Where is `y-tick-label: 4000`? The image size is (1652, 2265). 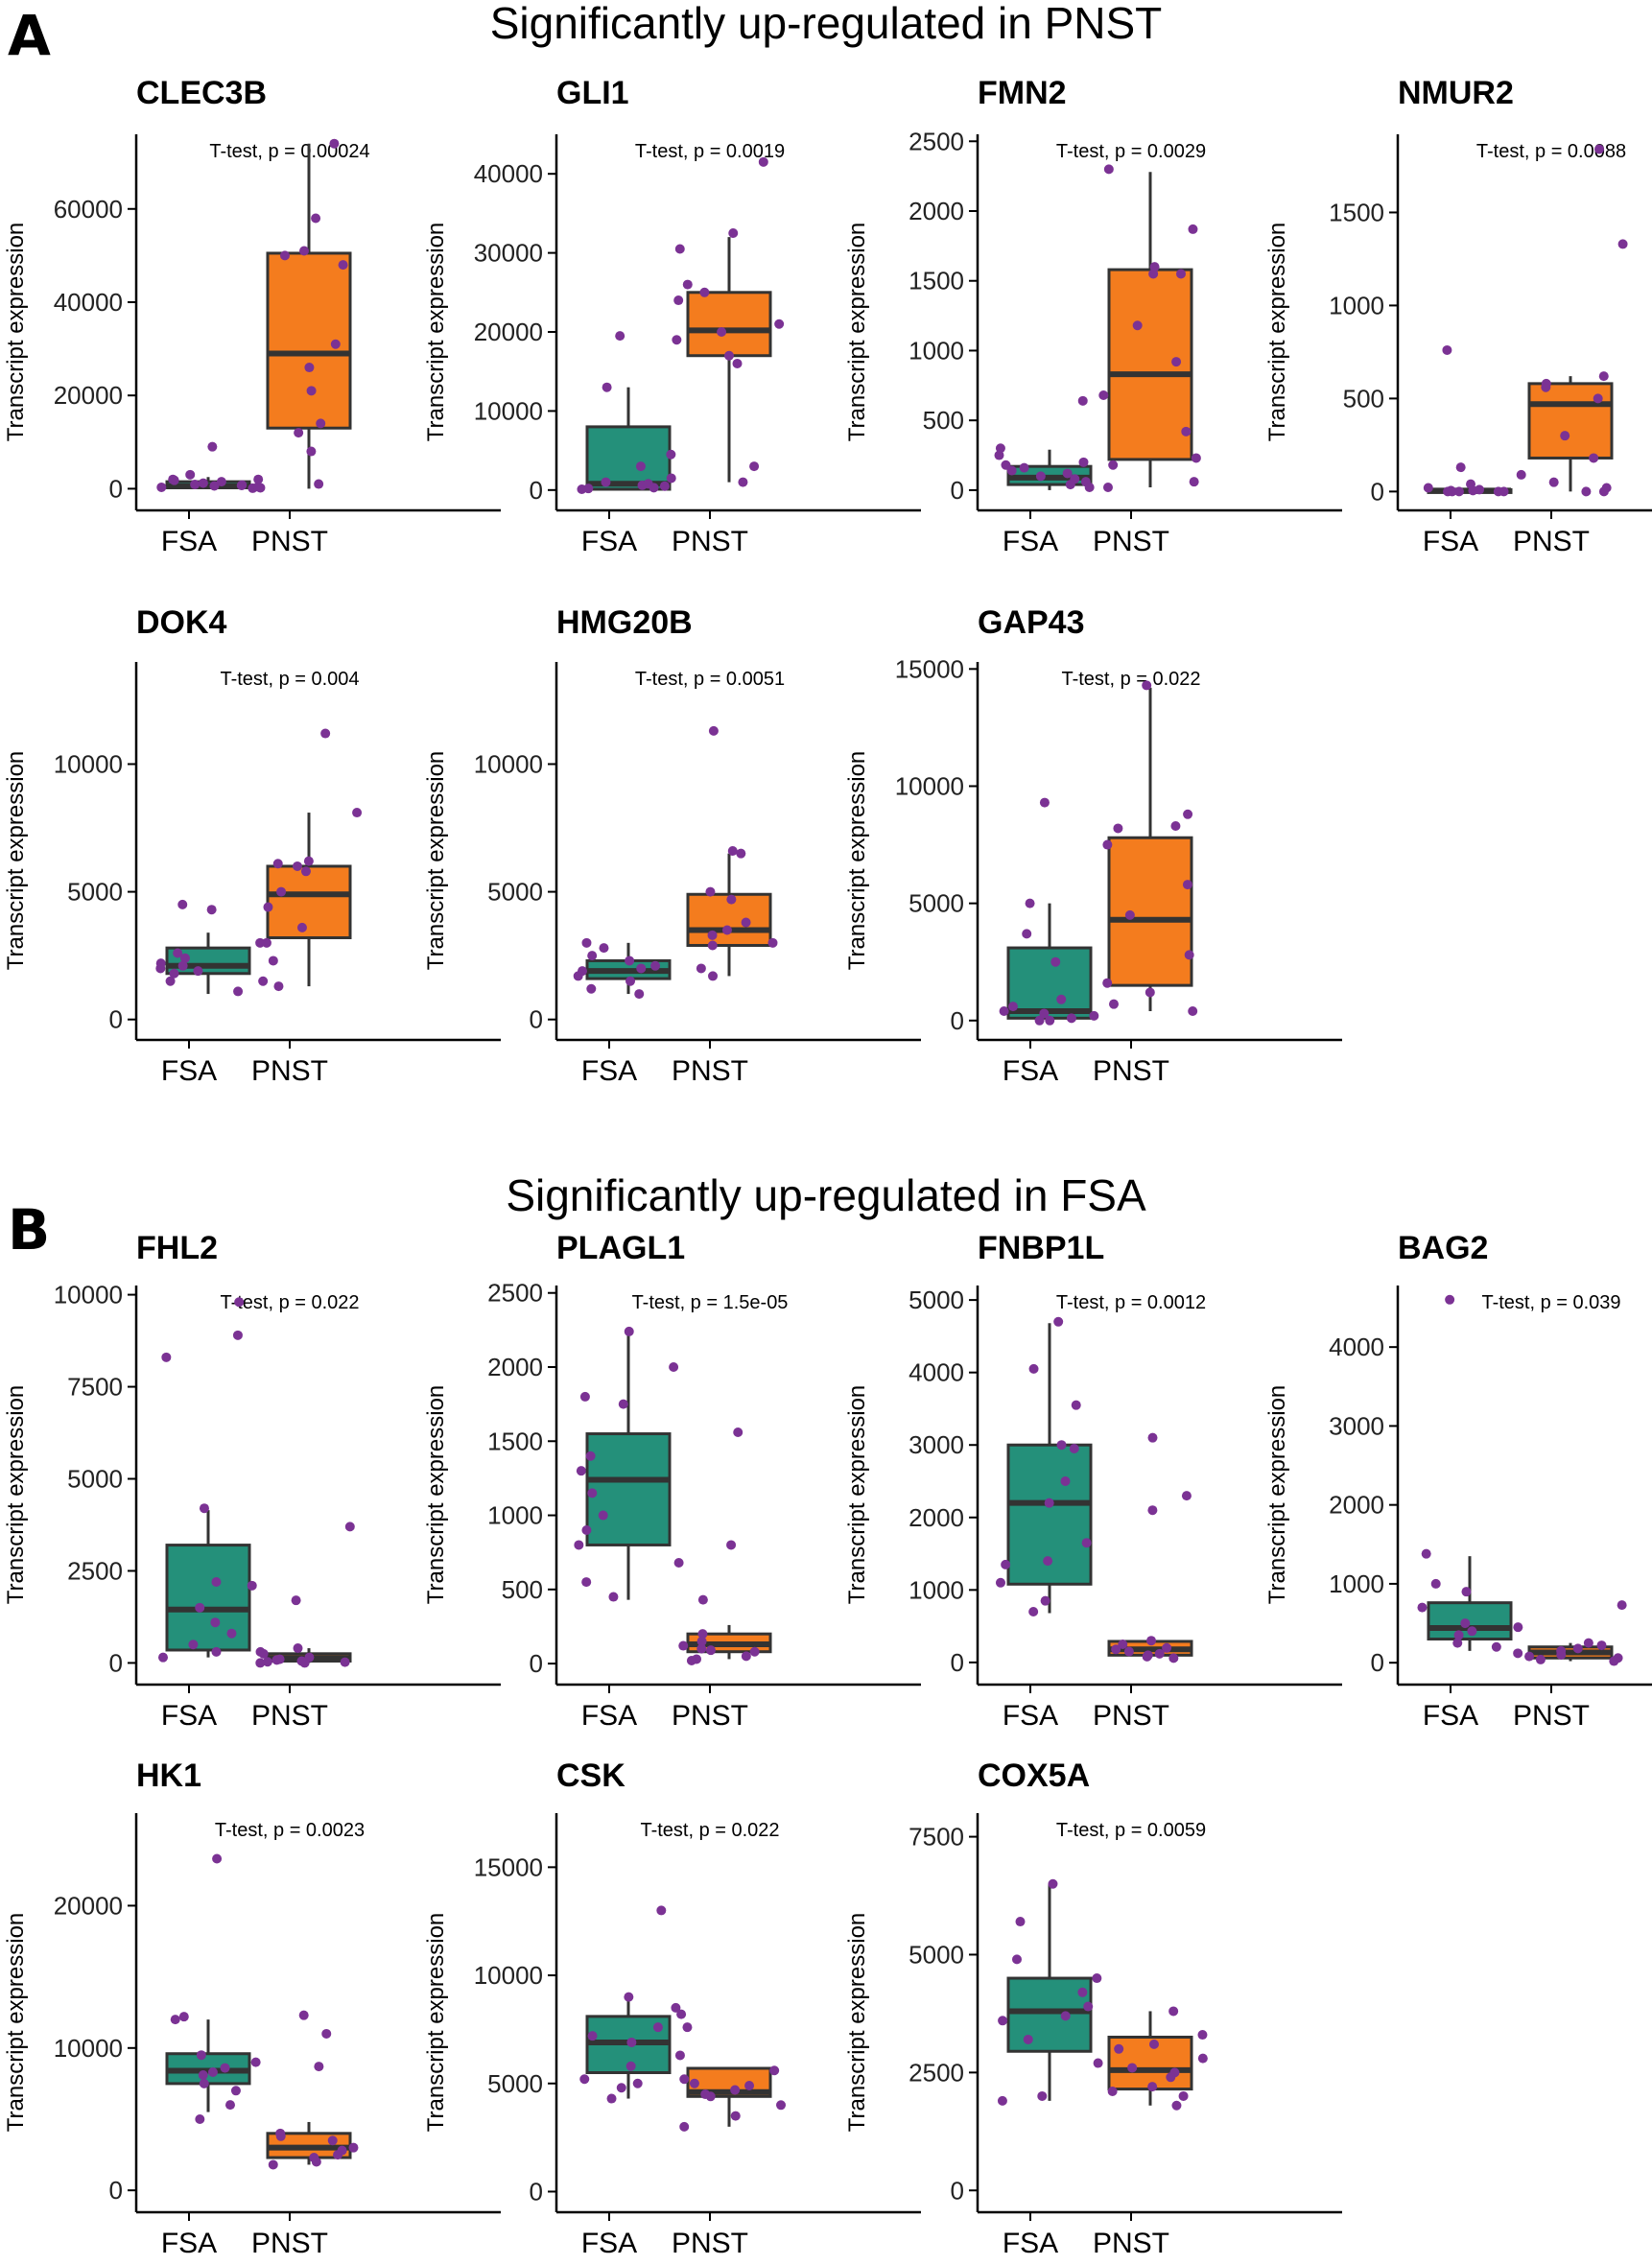
y-tick-label: 4000 is located at coordinates (937, 1373).